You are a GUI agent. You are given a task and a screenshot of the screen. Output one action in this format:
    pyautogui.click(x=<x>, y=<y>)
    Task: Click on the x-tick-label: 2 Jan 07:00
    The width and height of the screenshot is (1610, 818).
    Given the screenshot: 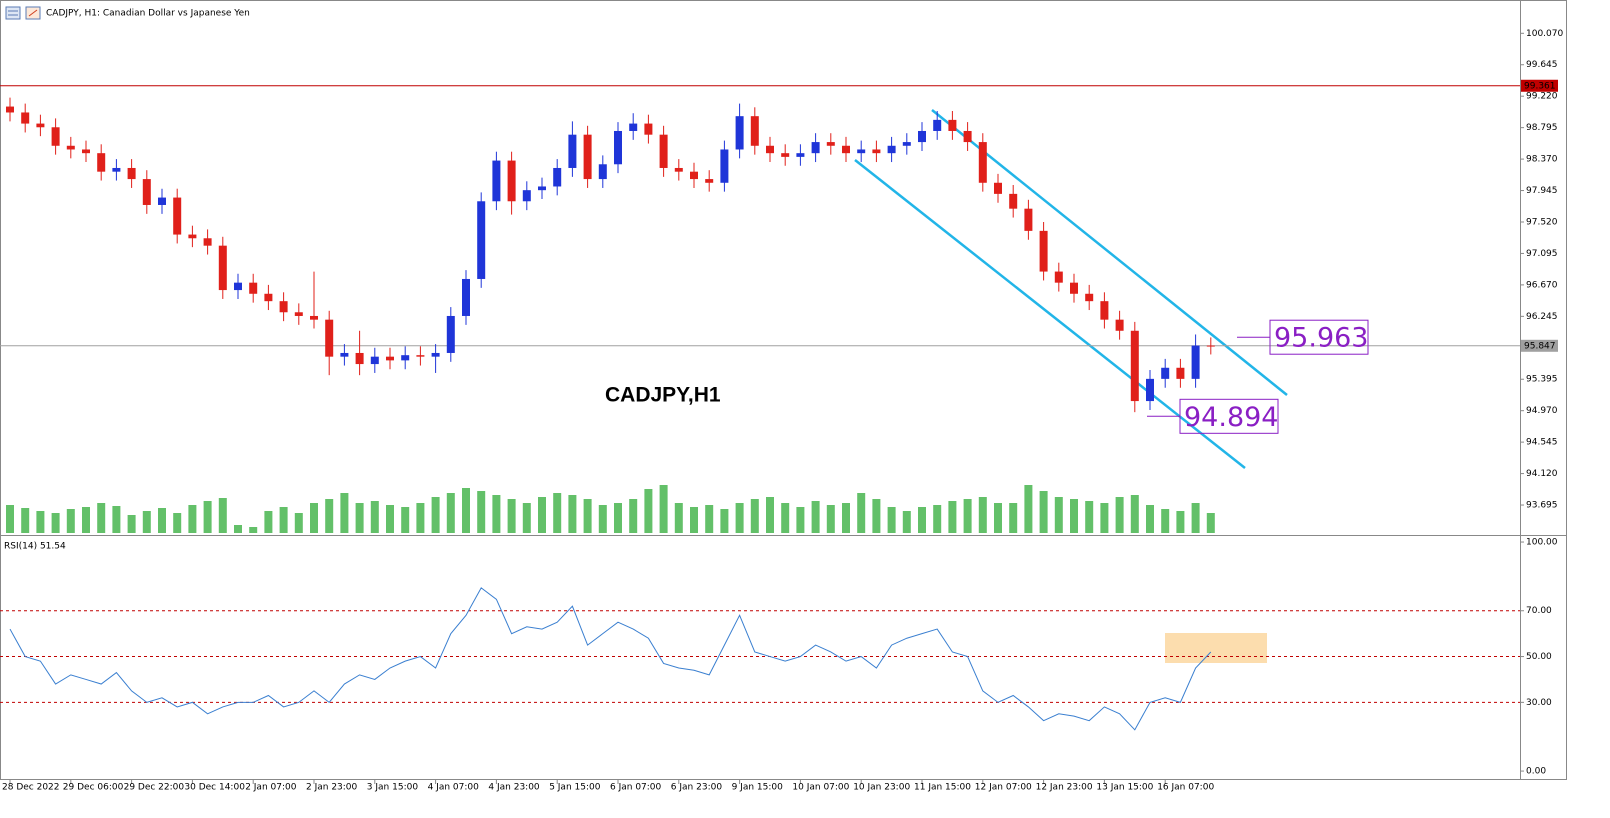 What is the action you would take?
    pyautogui.click(x=271, y=788)
    